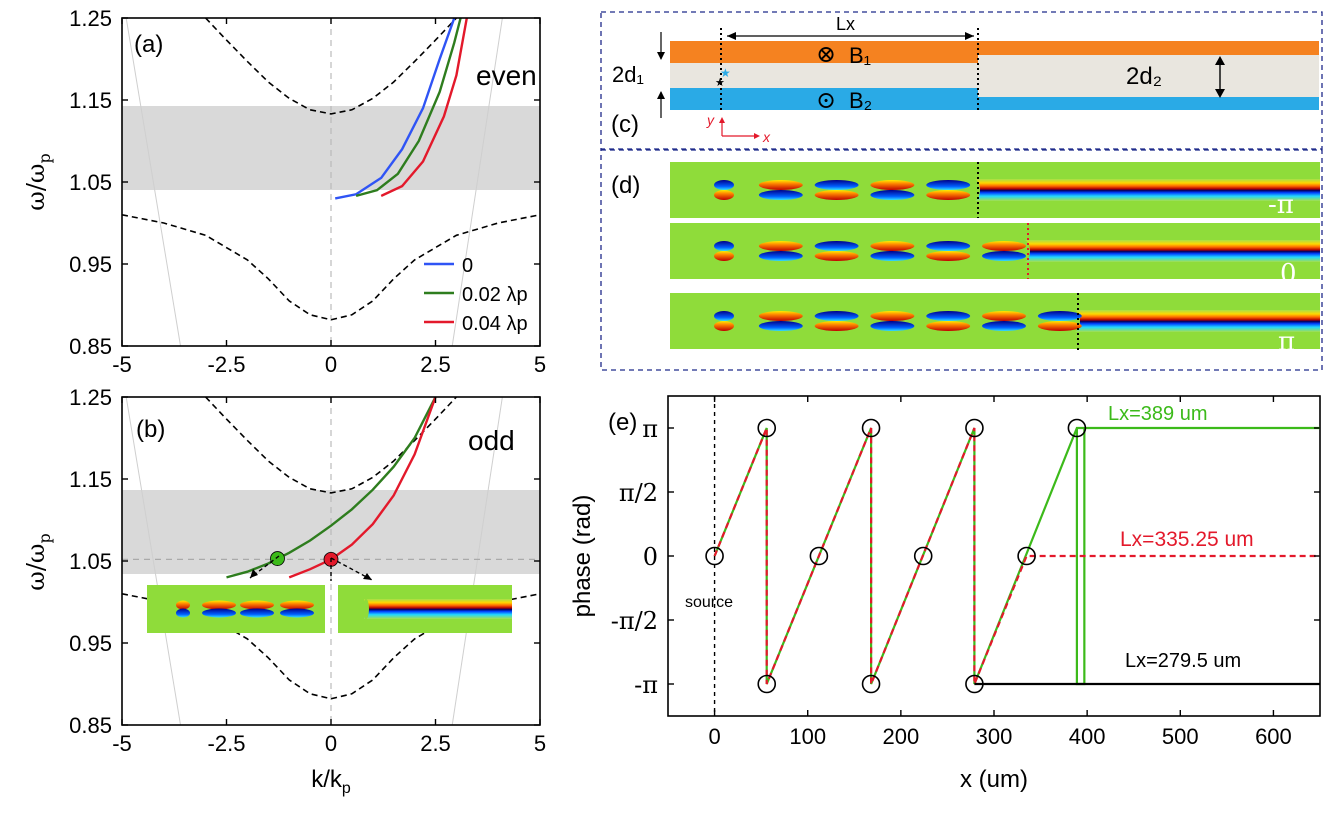 Image resolution: width=1329 pixels, height=814 pixels. Describe the element at coordinates (540, 743) in the screenshot. I see `x-tick-label: 5` at that location.